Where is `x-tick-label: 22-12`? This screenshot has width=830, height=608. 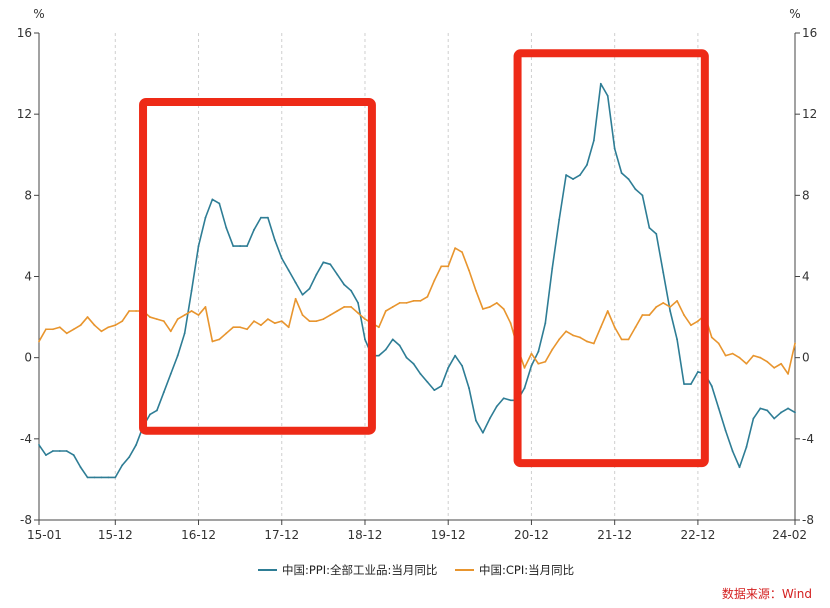
x-tick-label: 22-12 is located at coordinates (697, 535).